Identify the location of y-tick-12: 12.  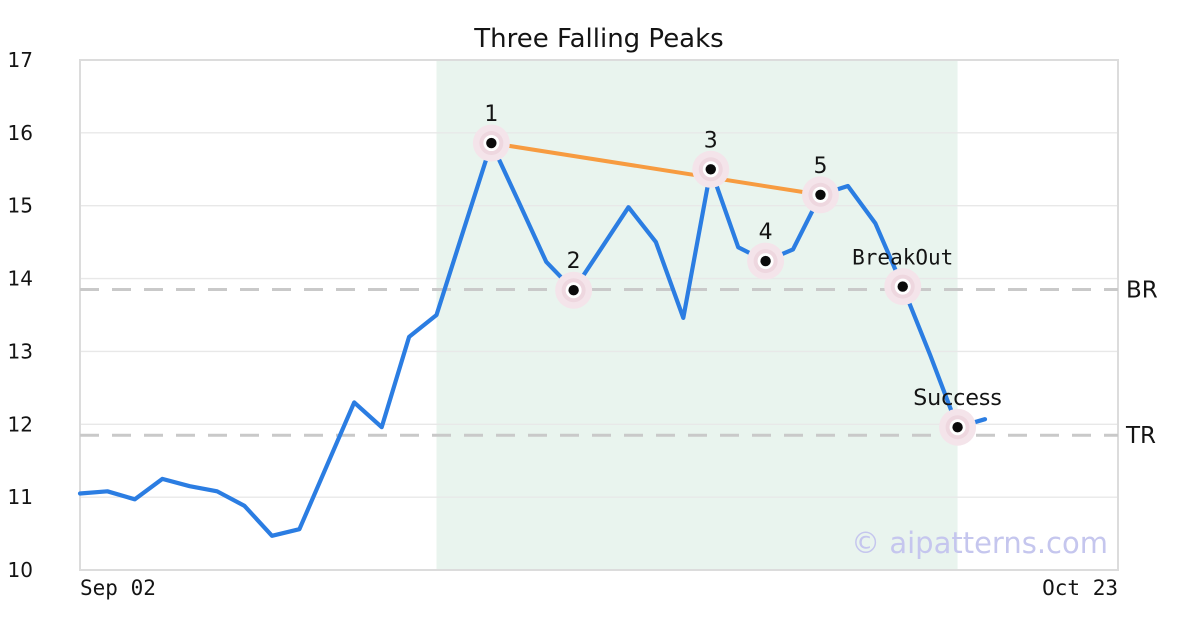
(20, 424).